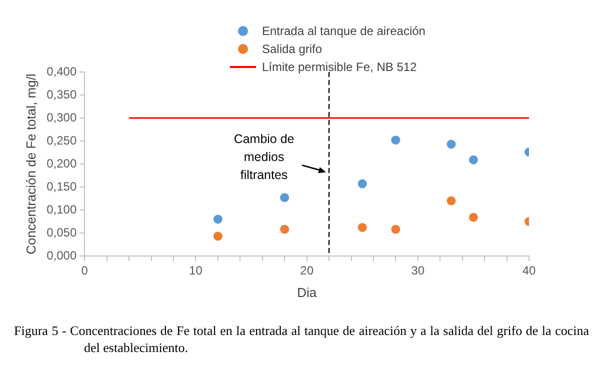 This screenshot has width=599, height=377. Describe the element at coordinates (307, 292) in the screenshot. I see `x-axis-title: Dia` at that location.